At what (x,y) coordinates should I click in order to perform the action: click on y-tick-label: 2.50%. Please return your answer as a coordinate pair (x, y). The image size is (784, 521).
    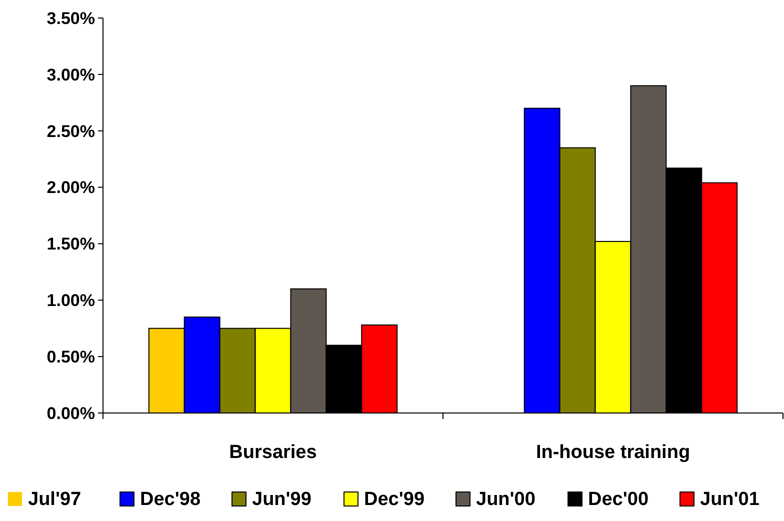
    Looking at the image, I should click on (70, 131).